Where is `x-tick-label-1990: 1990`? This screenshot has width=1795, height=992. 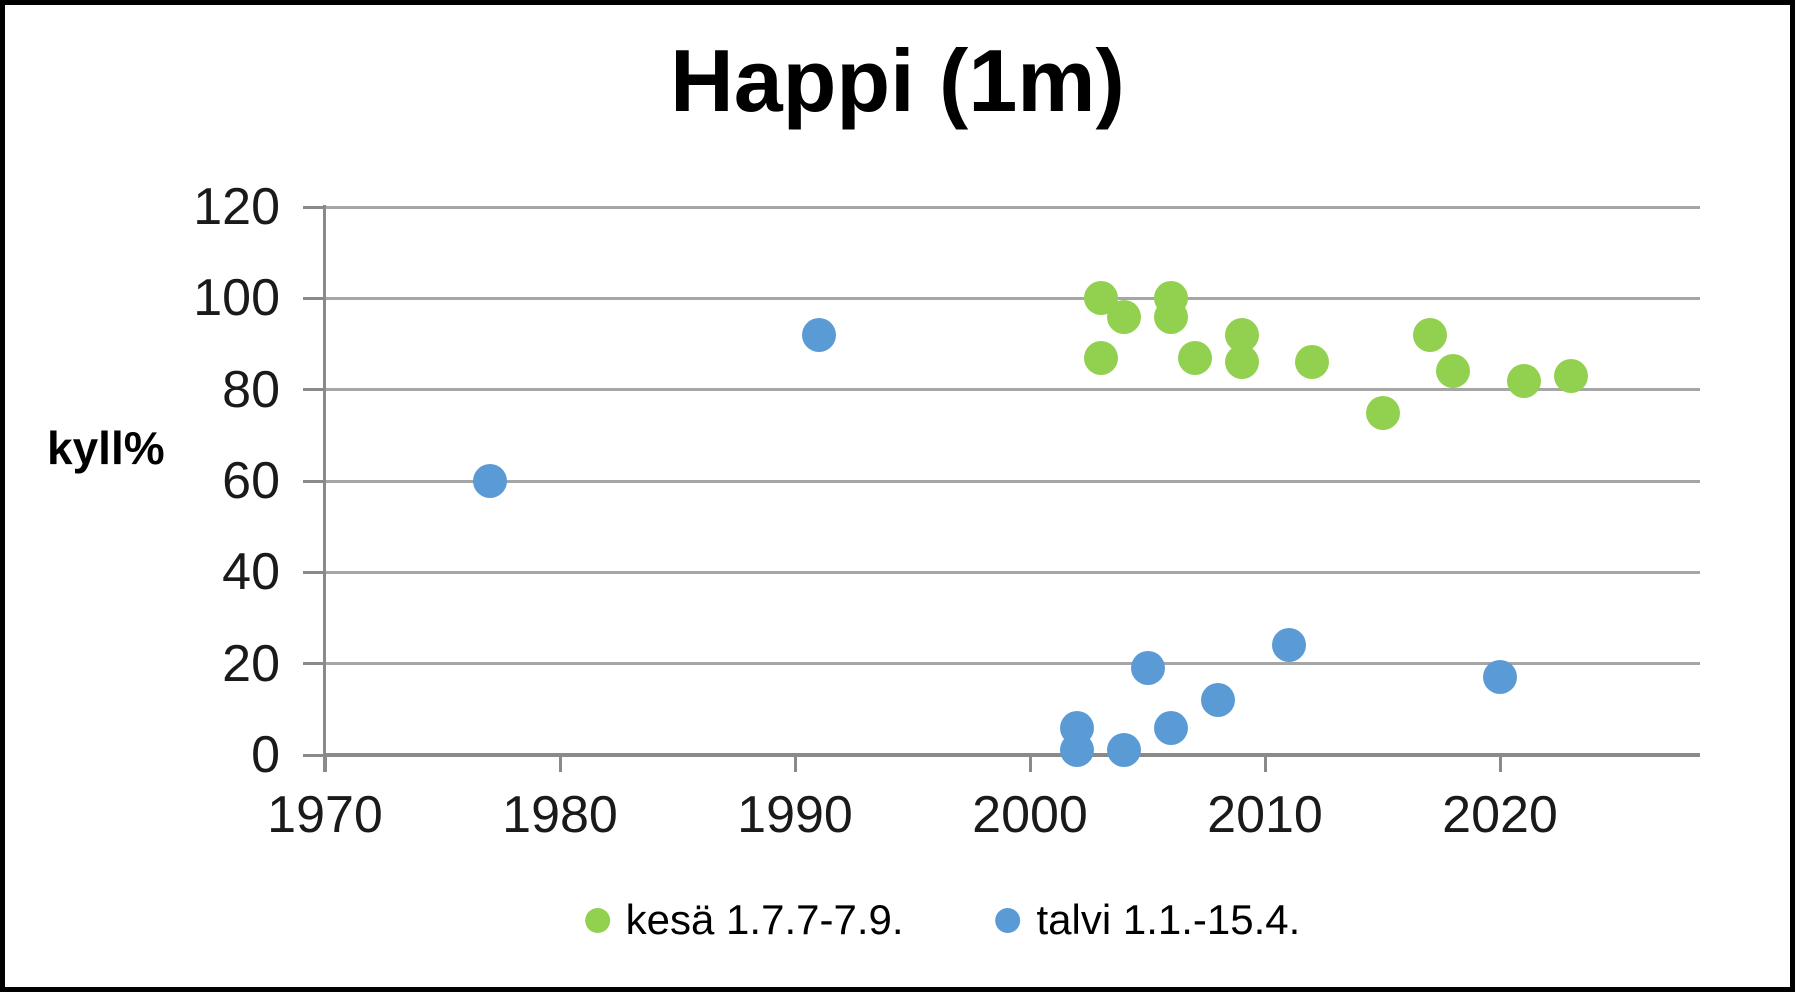 x-tick-label-1990: 1990 is located at coordinates (795, 815).